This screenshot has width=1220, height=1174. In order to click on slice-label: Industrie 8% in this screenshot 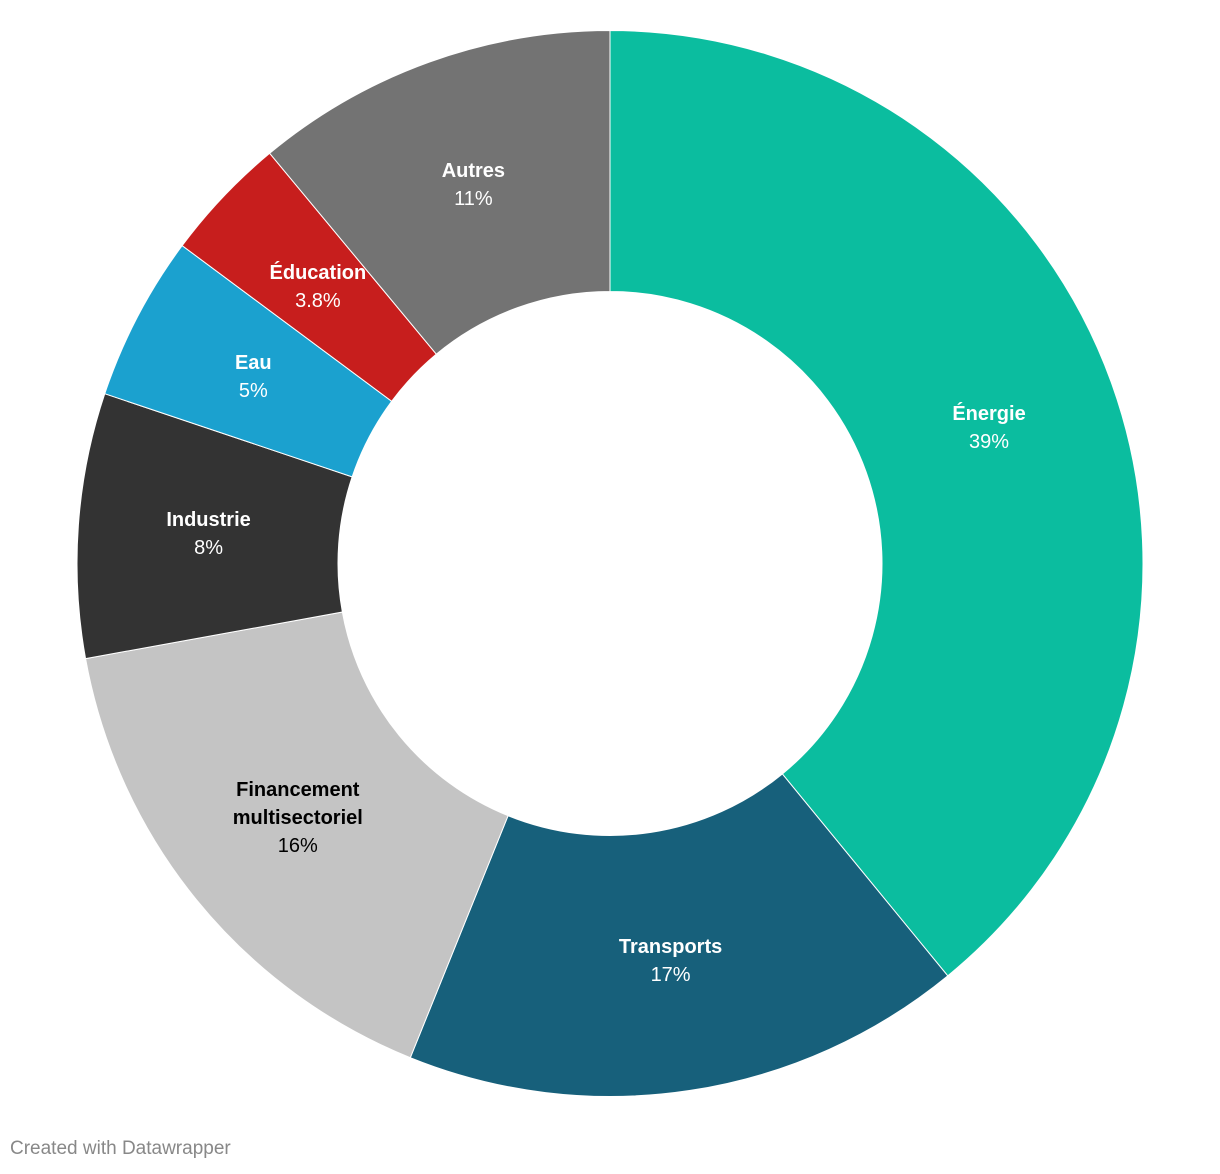, I will do `click(209, 534)`.